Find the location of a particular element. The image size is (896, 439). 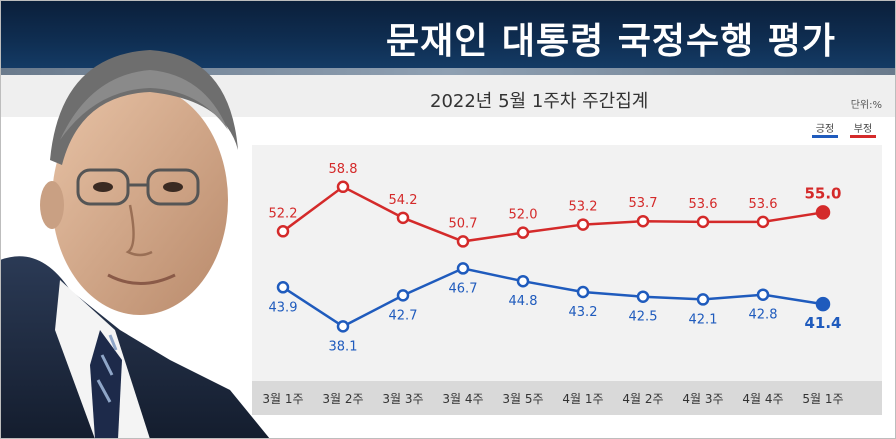

legend-swatch-negative is located at coordinates (863, 136).